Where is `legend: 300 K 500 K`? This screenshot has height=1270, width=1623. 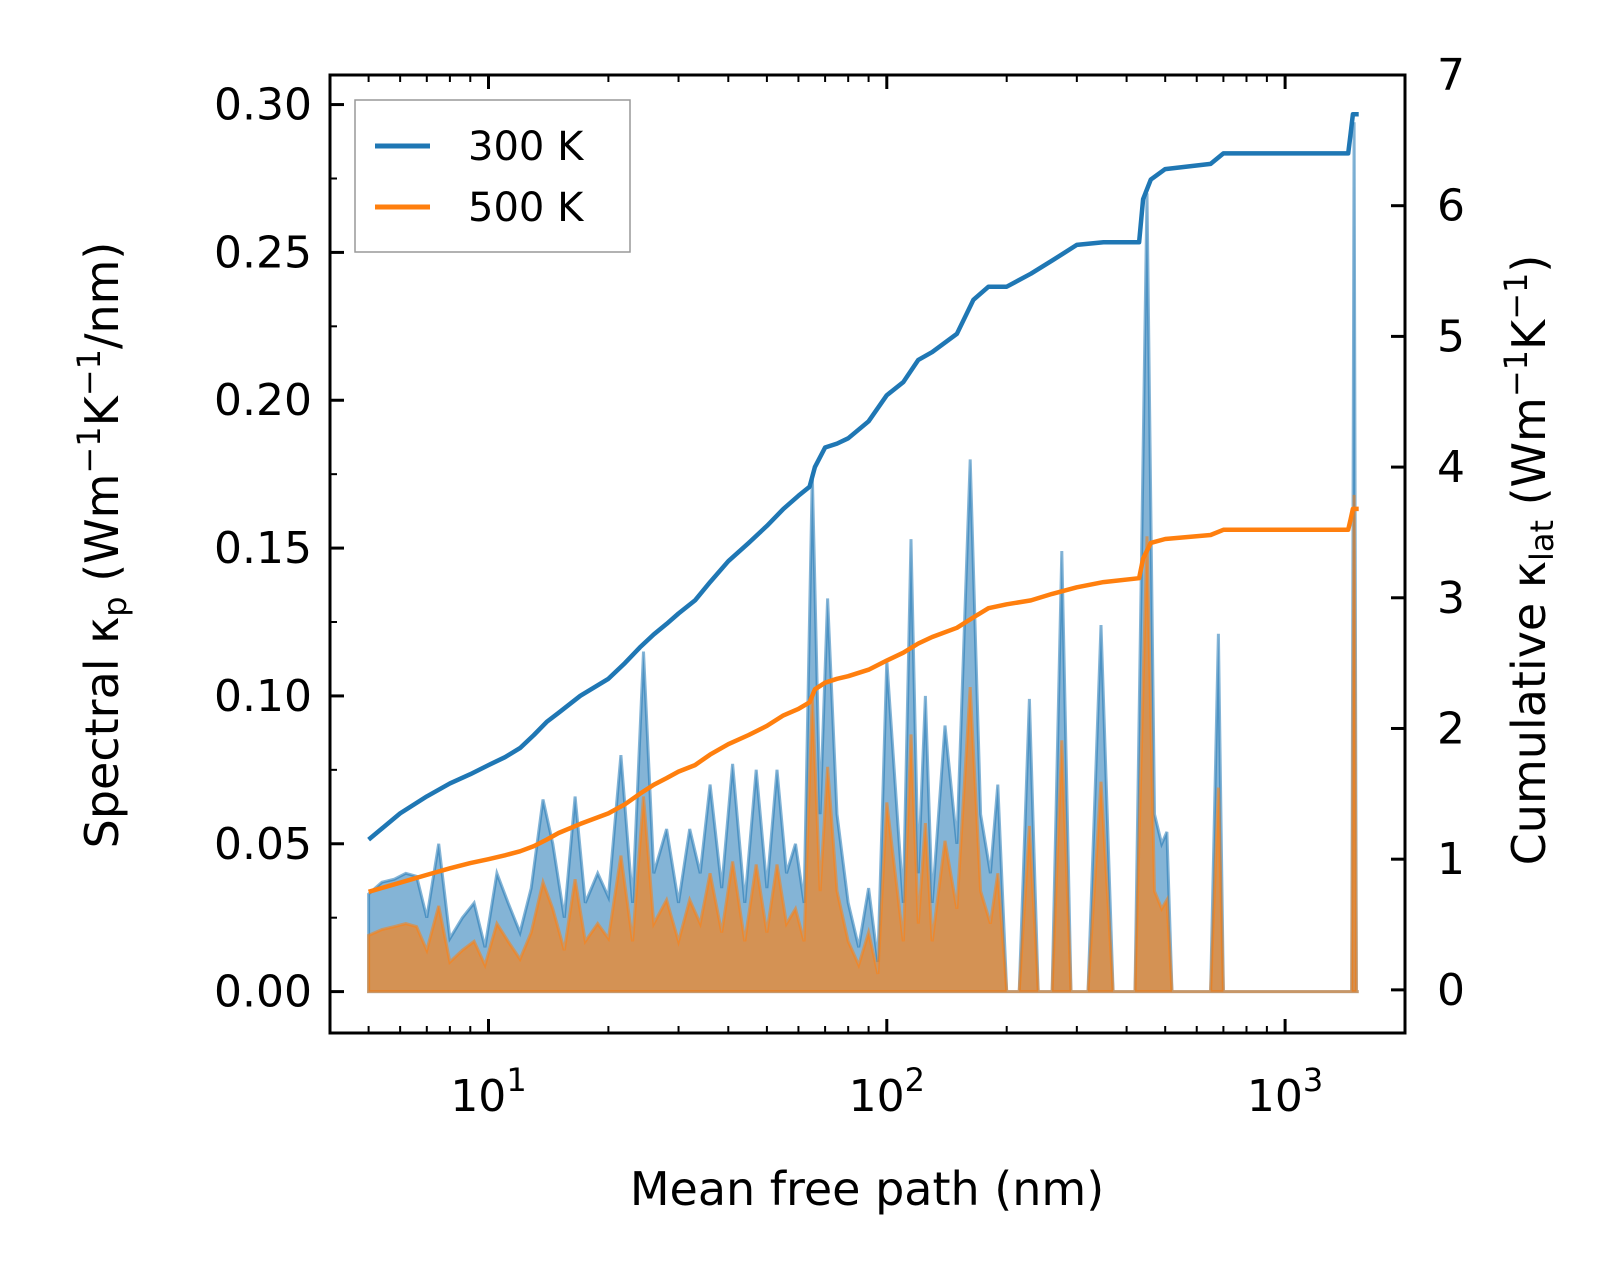 legend: 300 K 500 K is located at coordinates (492, 176).